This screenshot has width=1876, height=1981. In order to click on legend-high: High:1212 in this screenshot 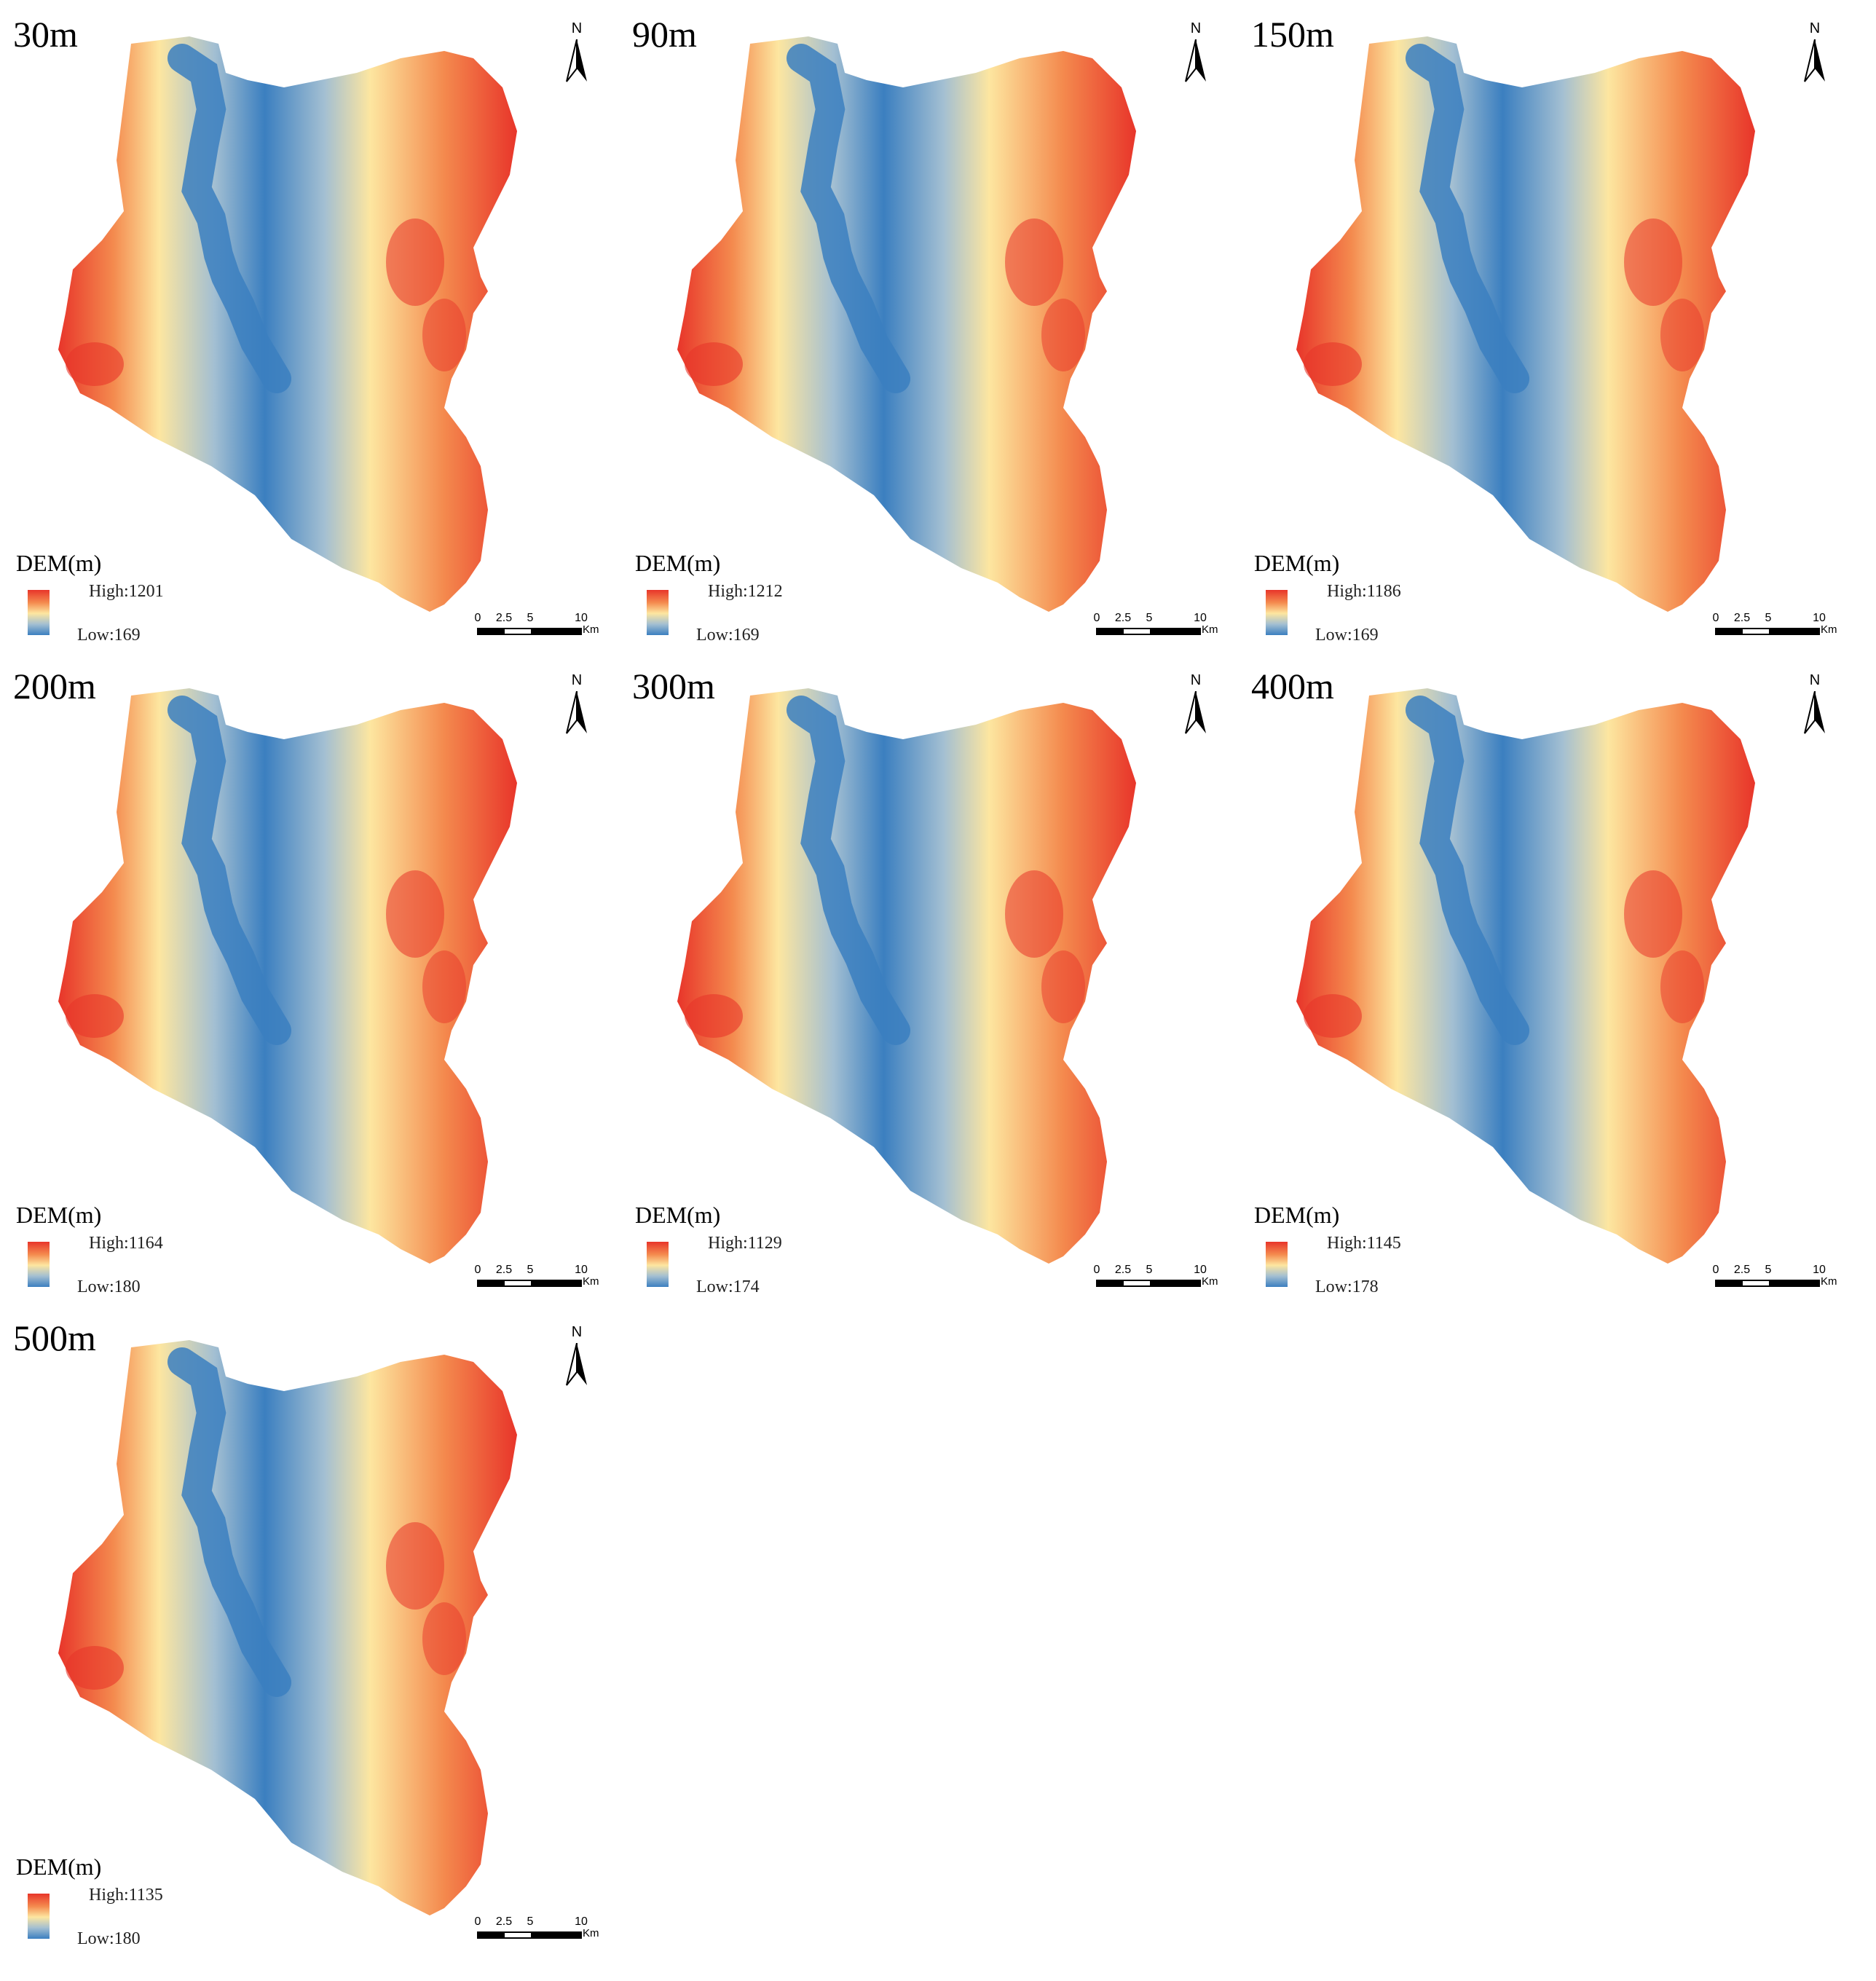, I will do `click(745, 591)`.